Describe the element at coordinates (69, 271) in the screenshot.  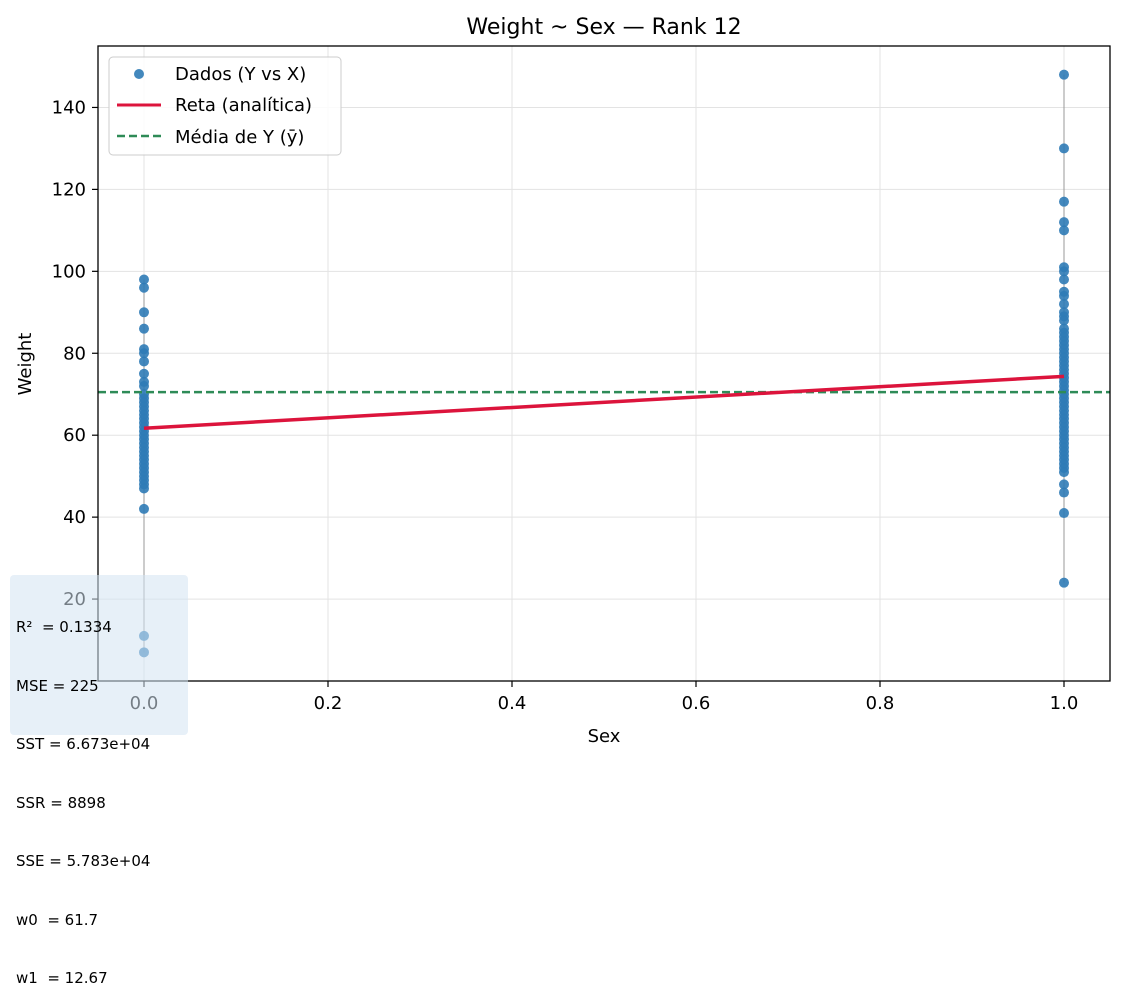
I see `y-tick-label: 100` at that location.